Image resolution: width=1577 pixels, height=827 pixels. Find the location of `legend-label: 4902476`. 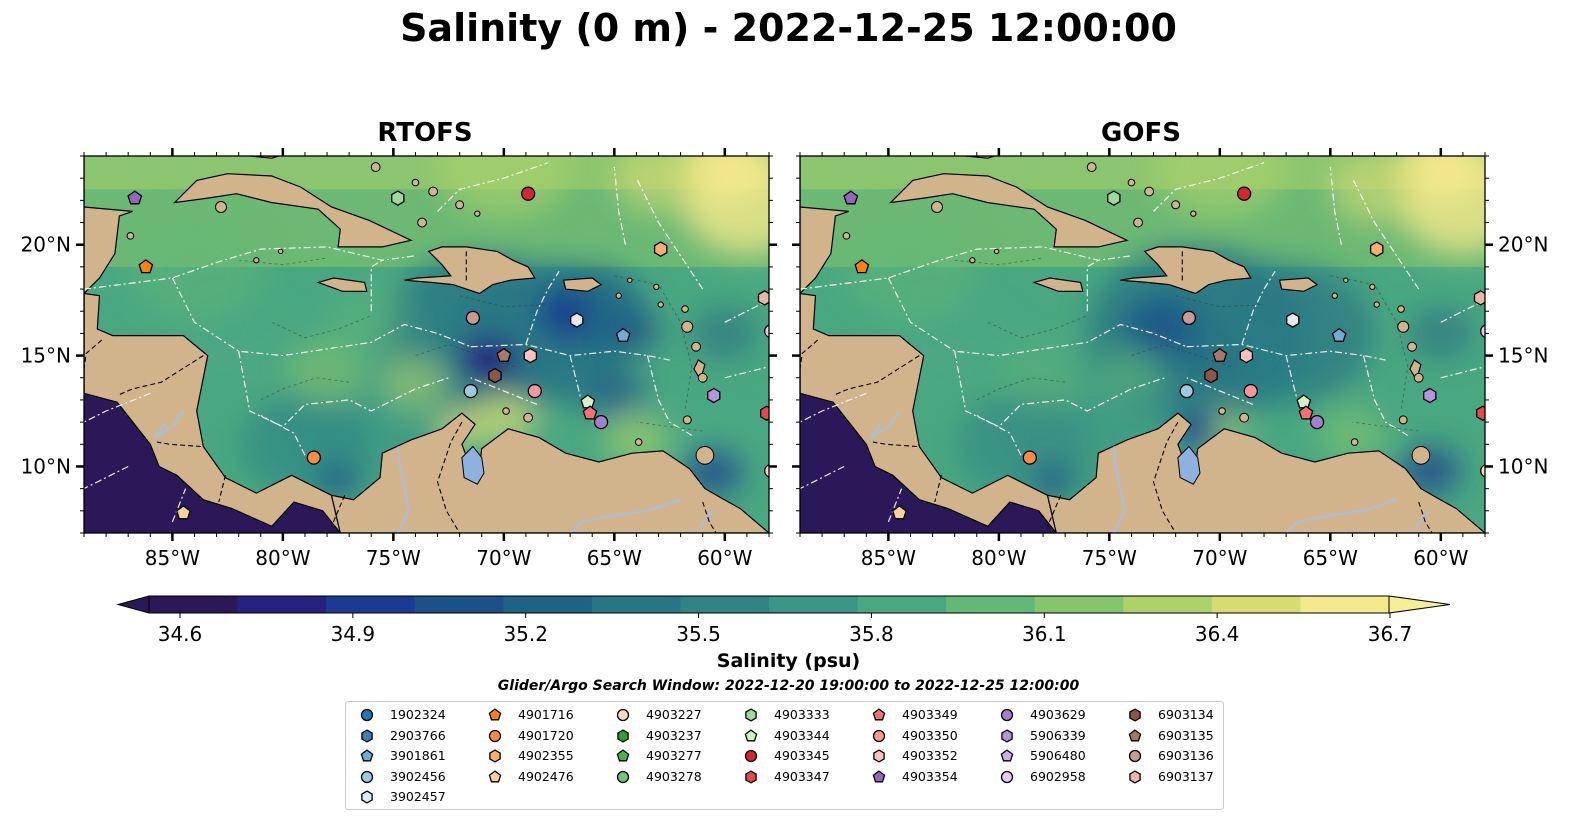

legend-label: 4902476 is located at coordinates (546, 776).